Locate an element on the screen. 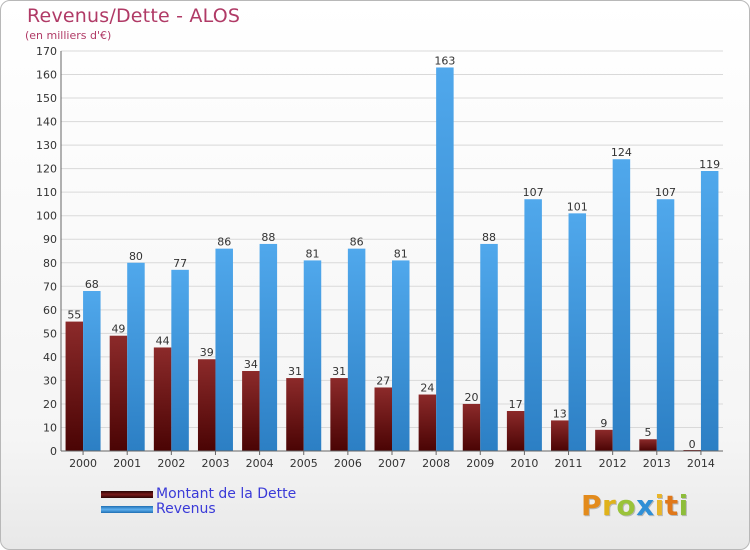  data-label-revenus: 80 is located at coordinates (136, 256).